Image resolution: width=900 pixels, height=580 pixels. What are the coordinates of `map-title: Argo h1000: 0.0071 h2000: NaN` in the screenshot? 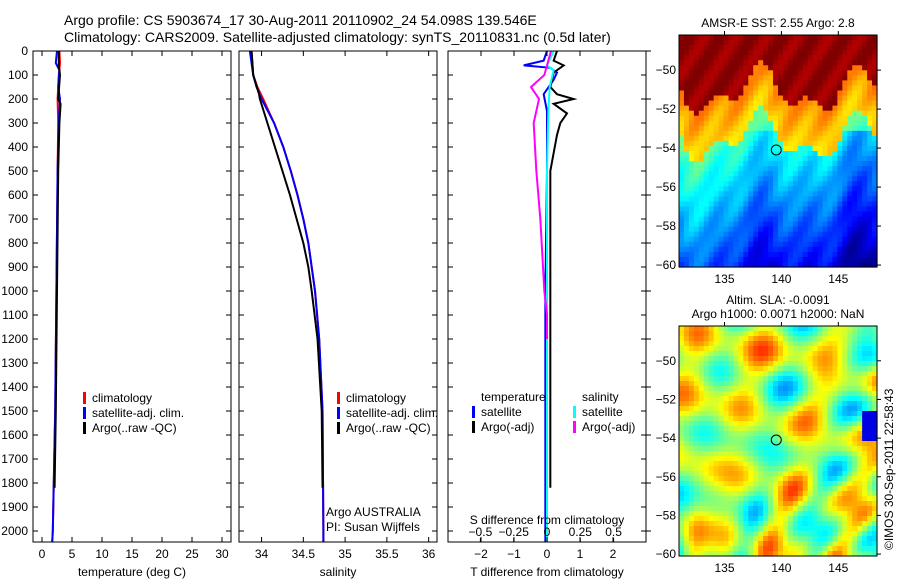 It's located at (778, 314).